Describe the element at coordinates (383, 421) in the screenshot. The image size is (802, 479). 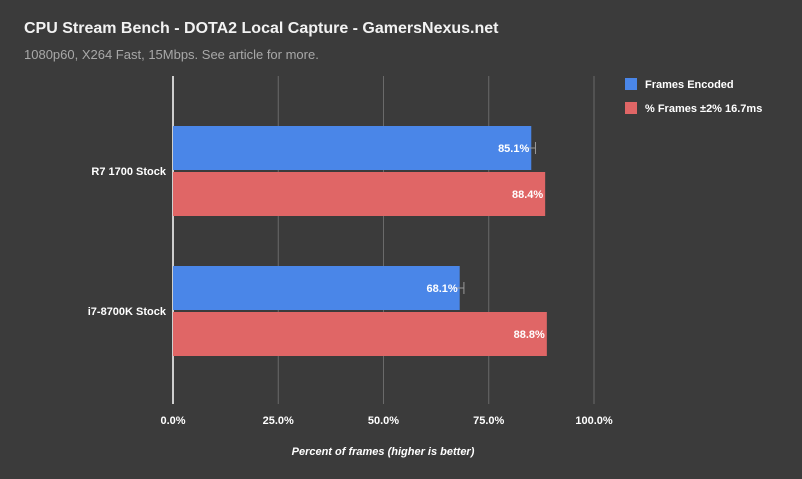
I see `x-tick-label: 50.0%` at that location.